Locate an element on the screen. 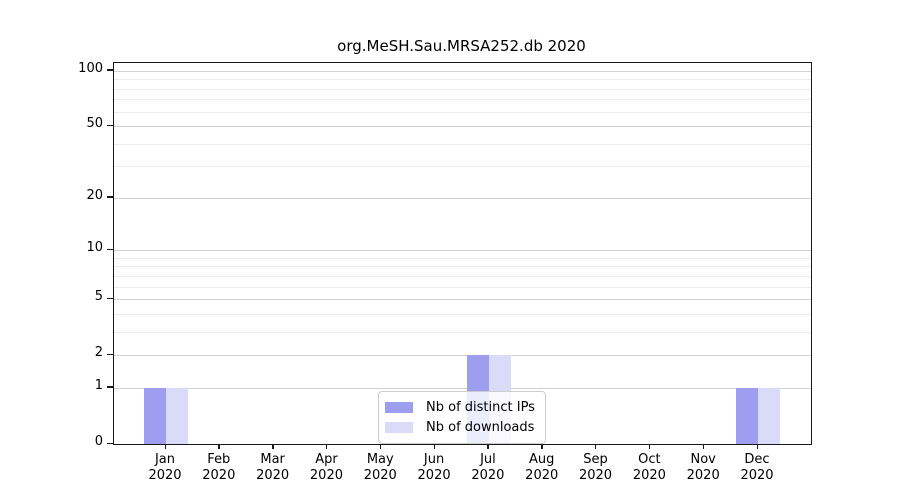  x-tick-label-nov: Nov 2020 is located at coordinates (703, 468).